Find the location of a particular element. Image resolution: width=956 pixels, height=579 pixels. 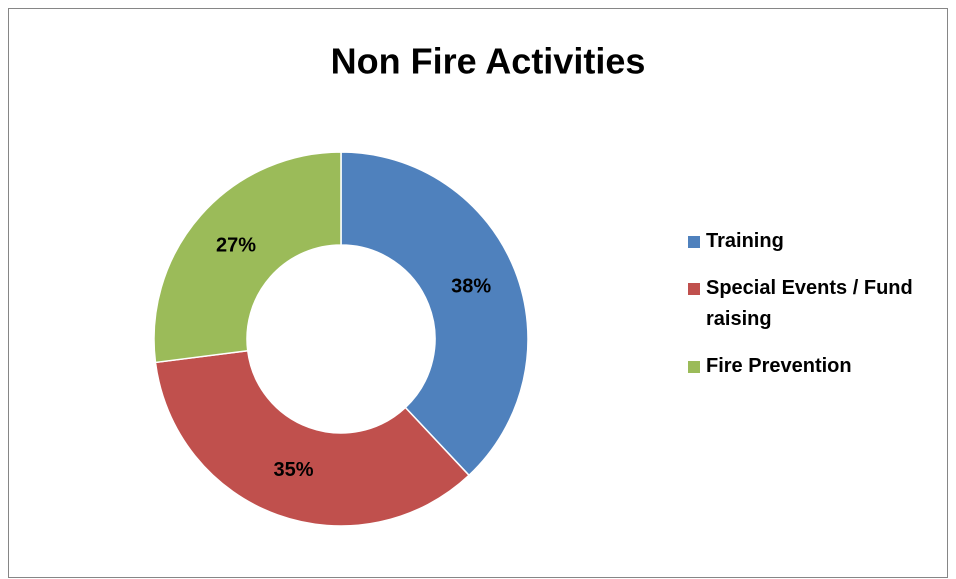

legend-item: Special Events / Fund raising is located at coordinates (819, 304).